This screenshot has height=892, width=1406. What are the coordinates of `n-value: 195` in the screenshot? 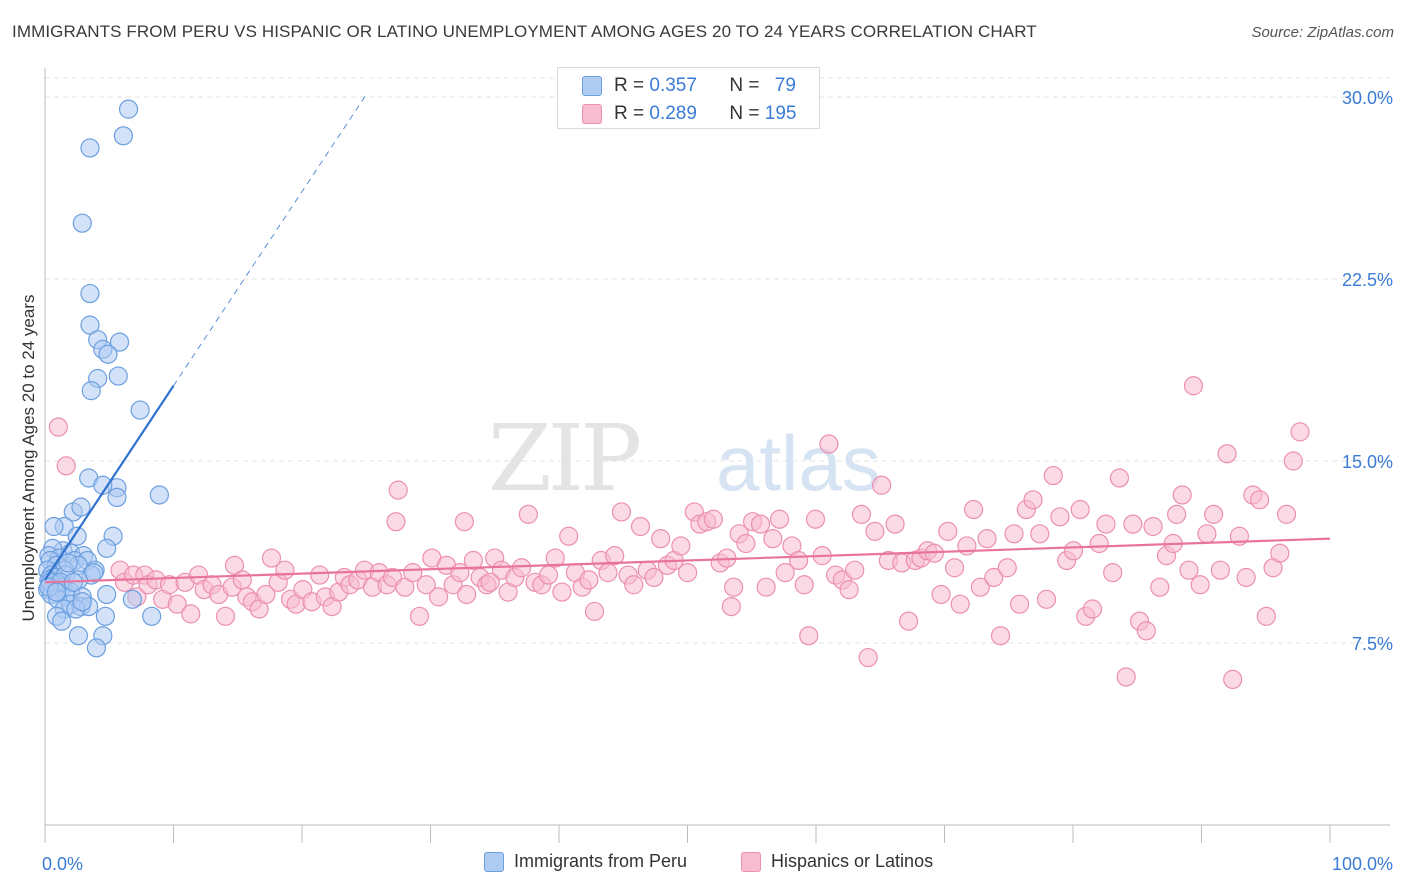 It's located at (780, 113).